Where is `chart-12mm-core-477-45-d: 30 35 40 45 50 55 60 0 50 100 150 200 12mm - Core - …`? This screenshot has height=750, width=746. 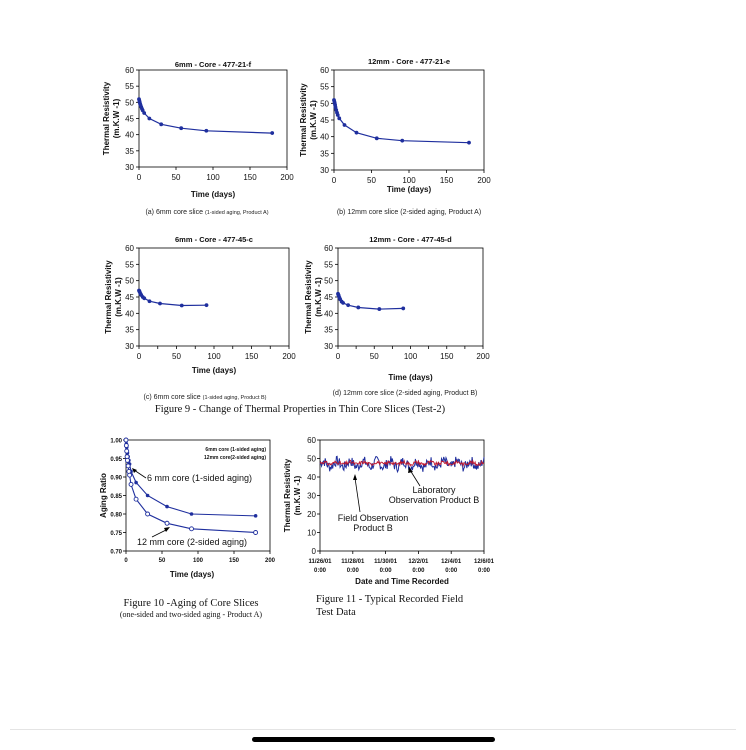 chart-12mm-core-477-45-d: 30 35 40 45 50 55 60 0 50 100 150 200 12mm - Core - … is located at coordinates (397, 316).